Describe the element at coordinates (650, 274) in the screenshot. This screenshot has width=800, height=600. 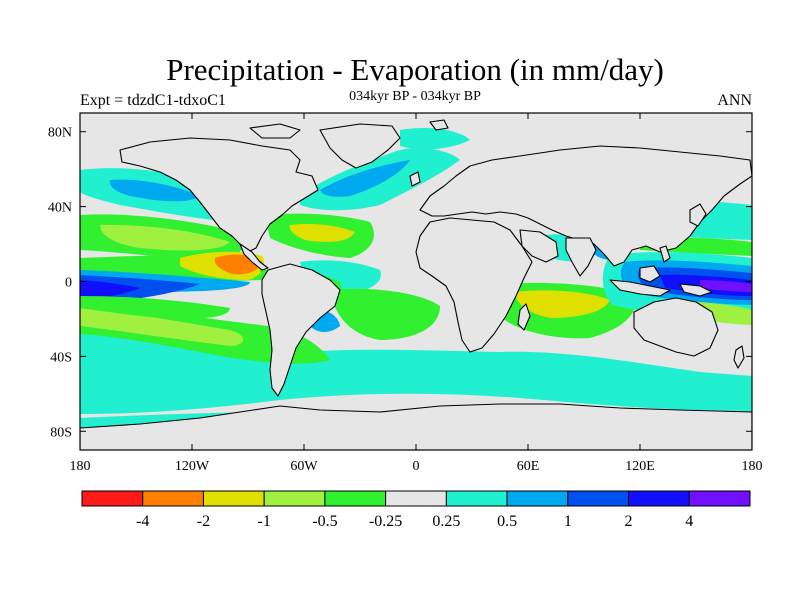
I see `coast-borneo` at that location.